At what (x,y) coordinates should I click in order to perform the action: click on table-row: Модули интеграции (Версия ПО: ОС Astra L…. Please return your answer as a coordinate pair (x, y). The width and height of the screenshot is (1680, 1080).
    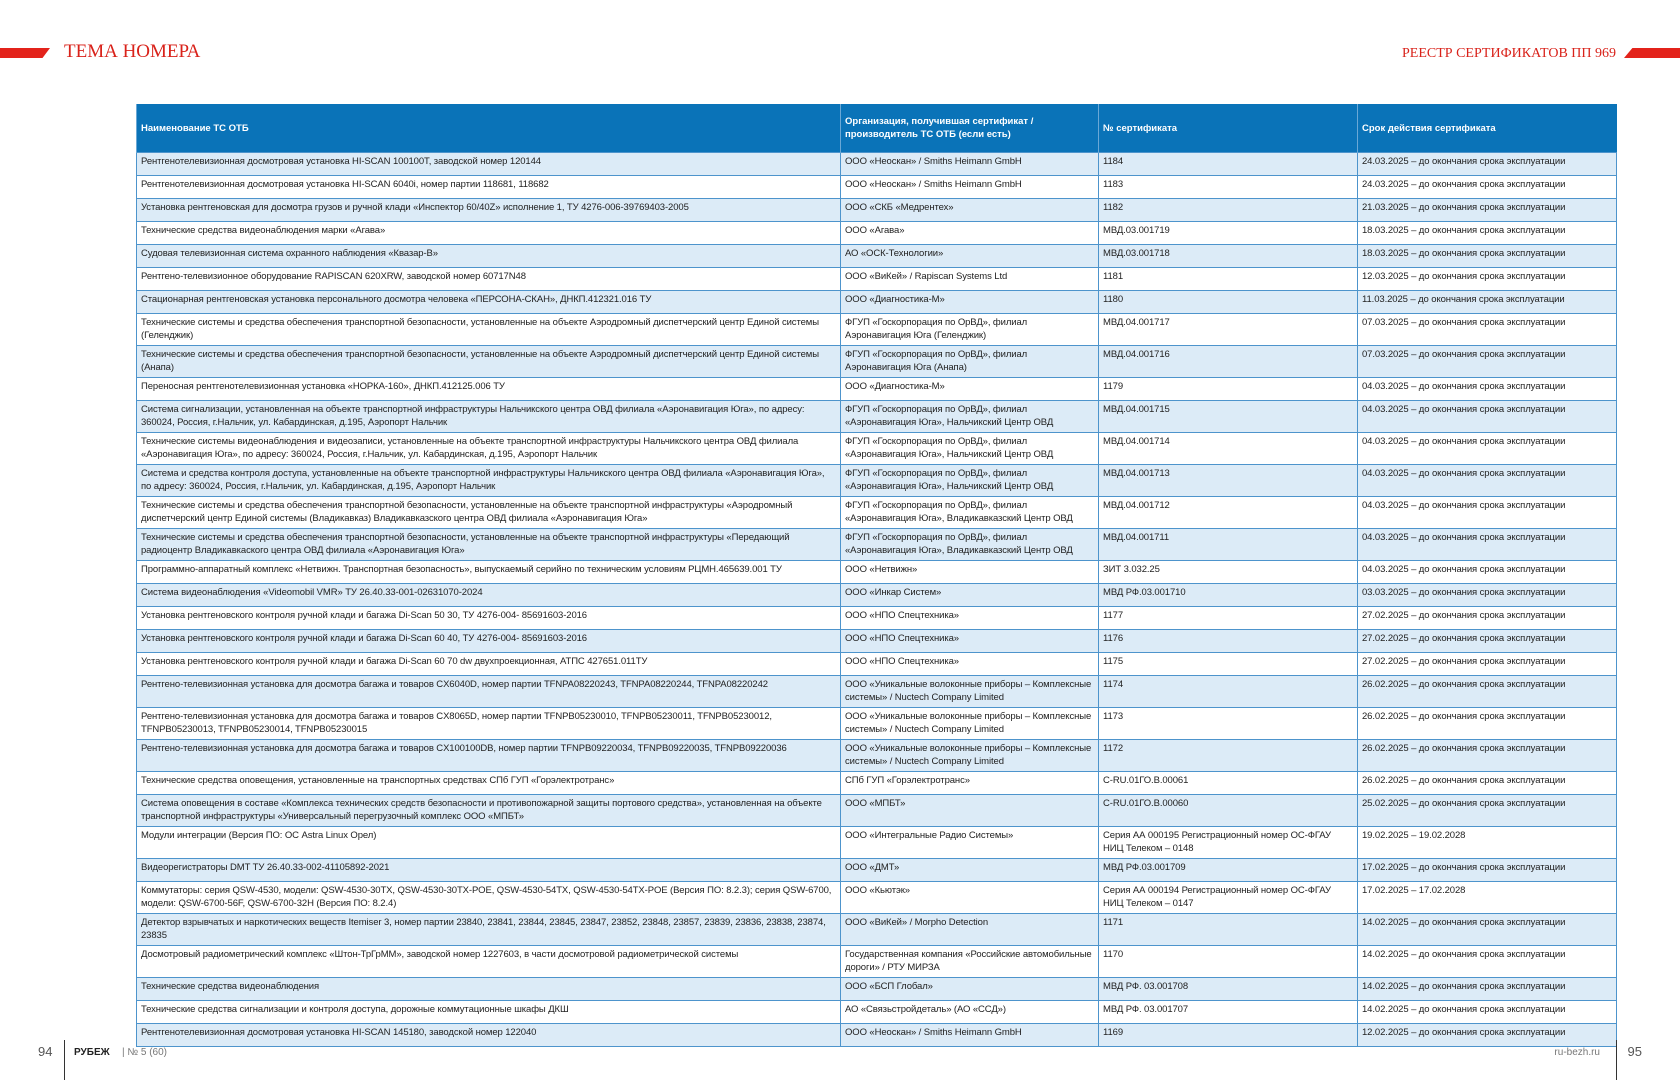
    Looking at the image, I should click on (876, 842).